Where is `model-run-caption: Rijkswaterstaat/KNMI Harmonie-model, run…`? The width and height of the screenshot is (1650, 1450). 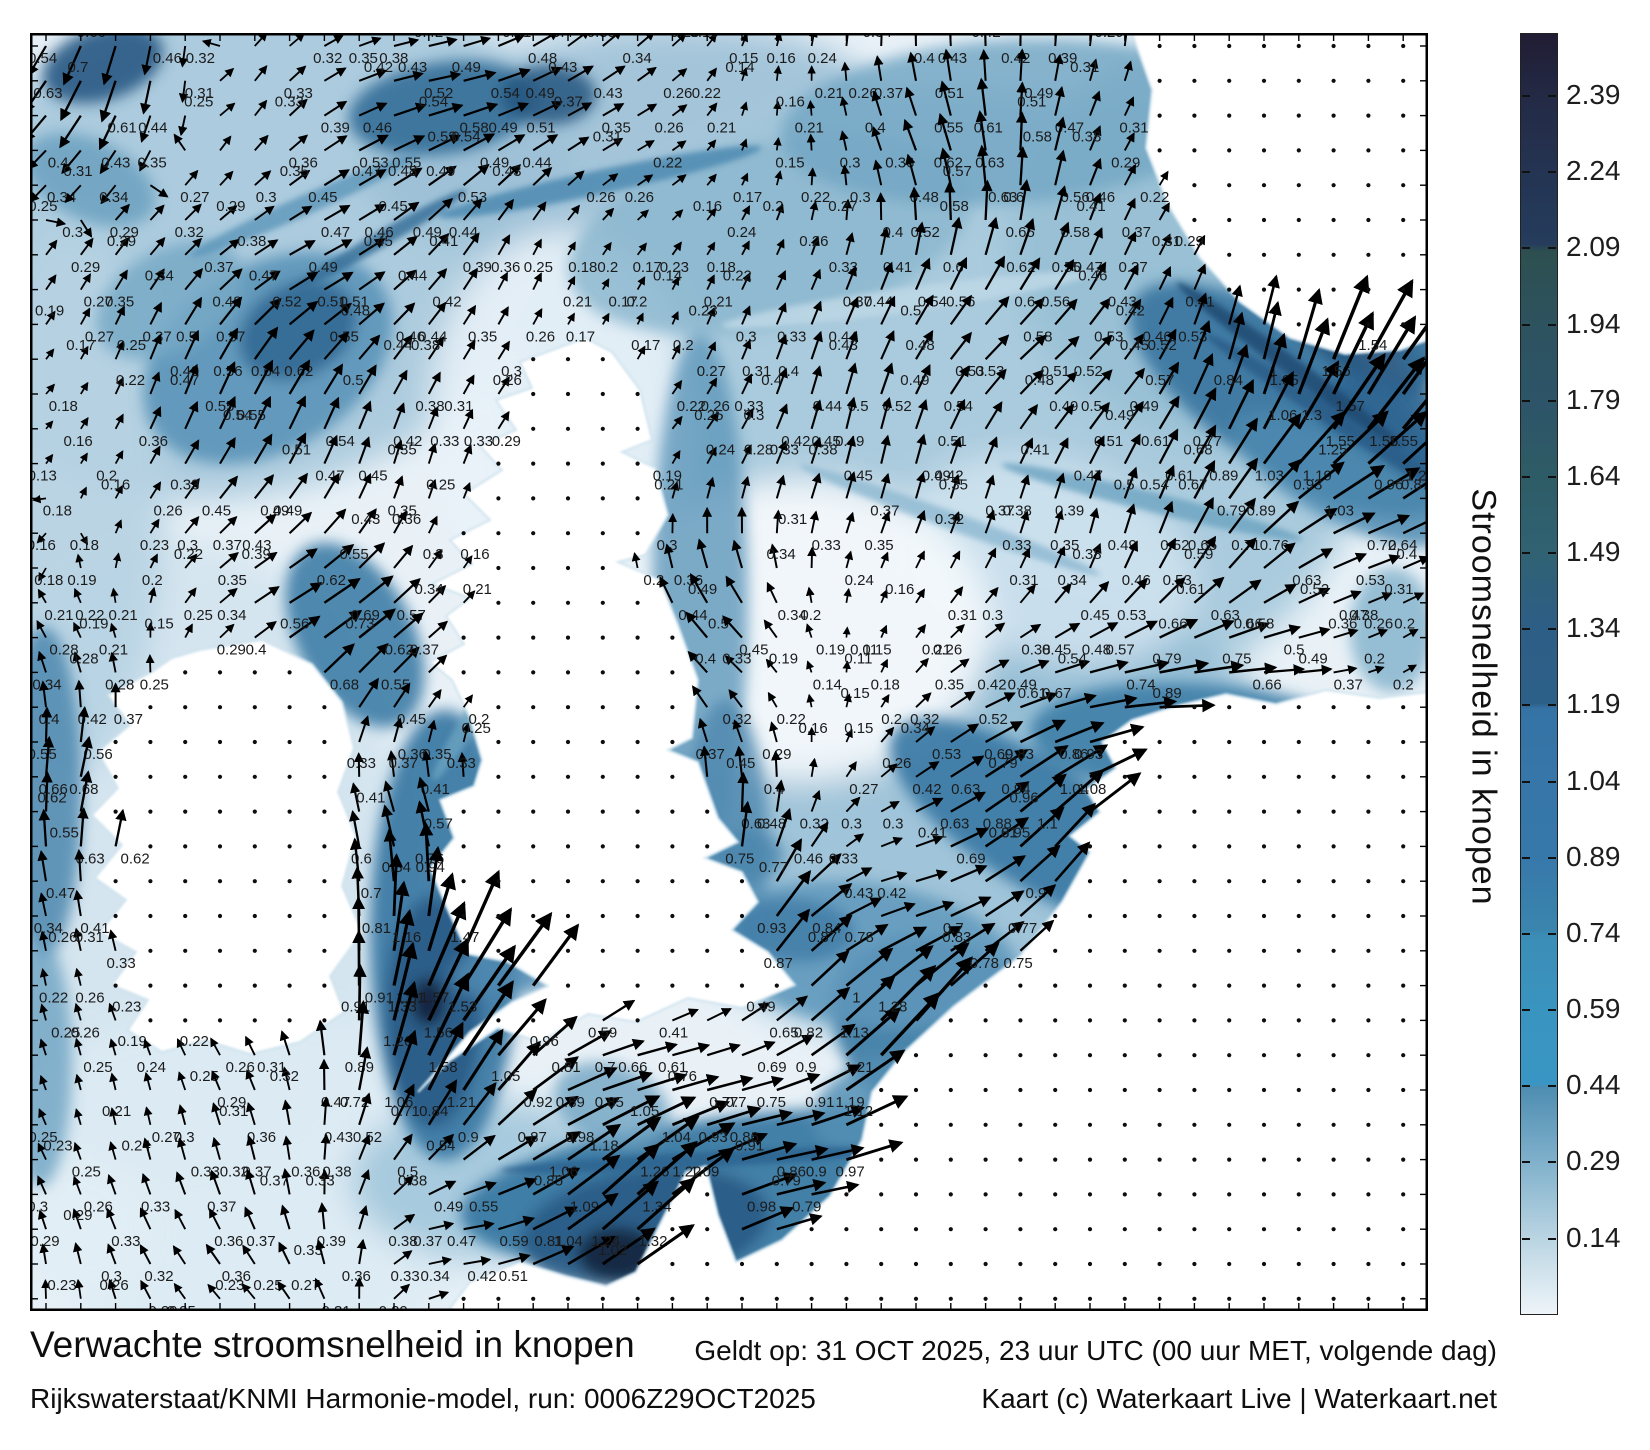 model-run-caption: Rijkswaterstaat/KNMI Harmonie-model, run… is located at coordinates (423, 1398).